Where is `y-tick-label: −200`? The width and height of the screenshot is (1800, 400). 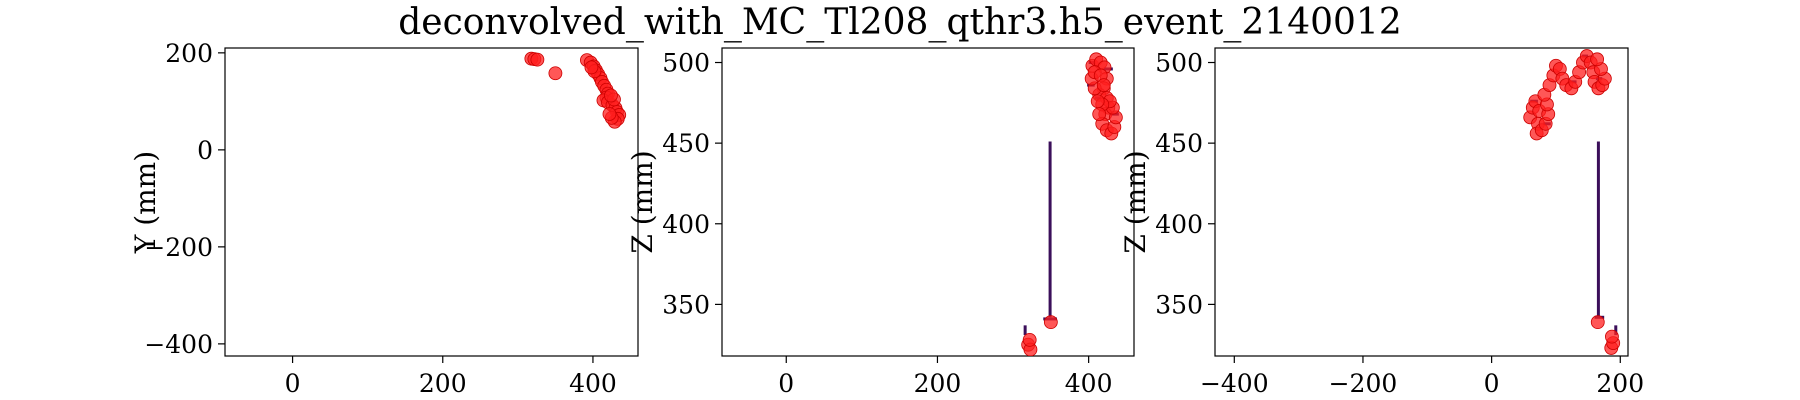 y-tick-label: −200 is located at coordinates (178, 247).